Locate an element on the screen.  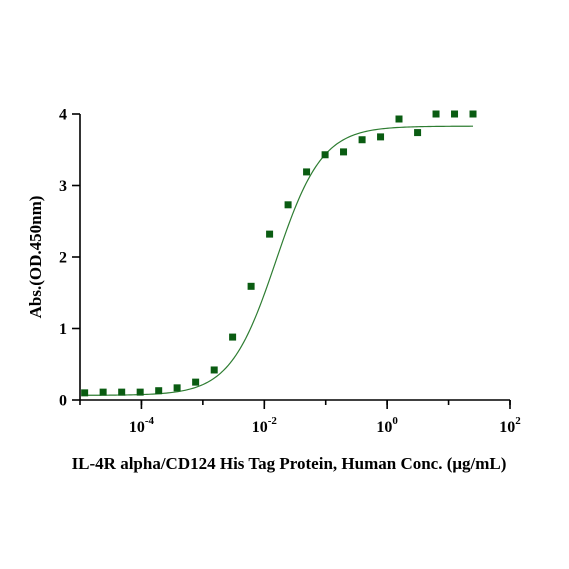
y-axis-title: Abs.(OD.450nm) is located at coordinates (35, 257).